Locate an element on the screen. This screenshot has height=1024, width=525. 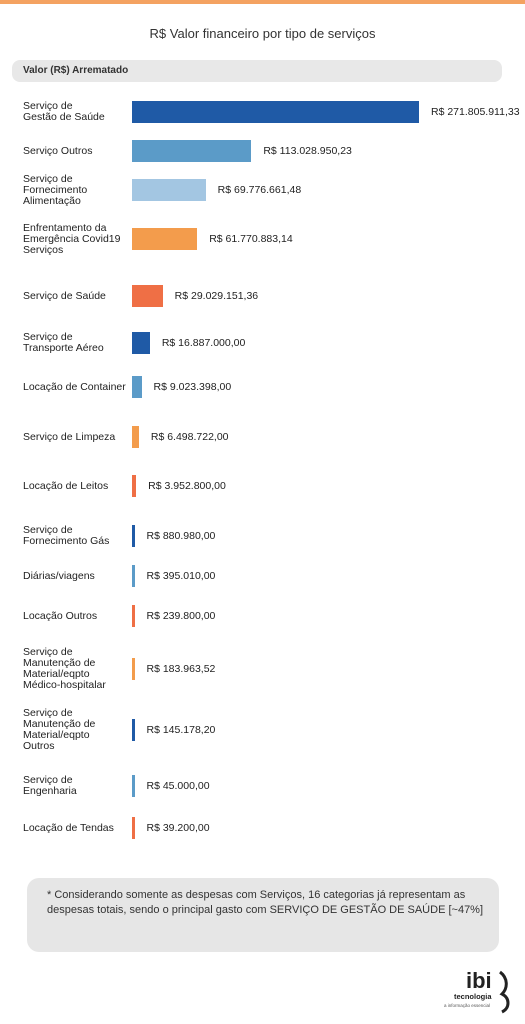
value-label: R$ 69.776.661,48 is located at coordinates (259, 190).